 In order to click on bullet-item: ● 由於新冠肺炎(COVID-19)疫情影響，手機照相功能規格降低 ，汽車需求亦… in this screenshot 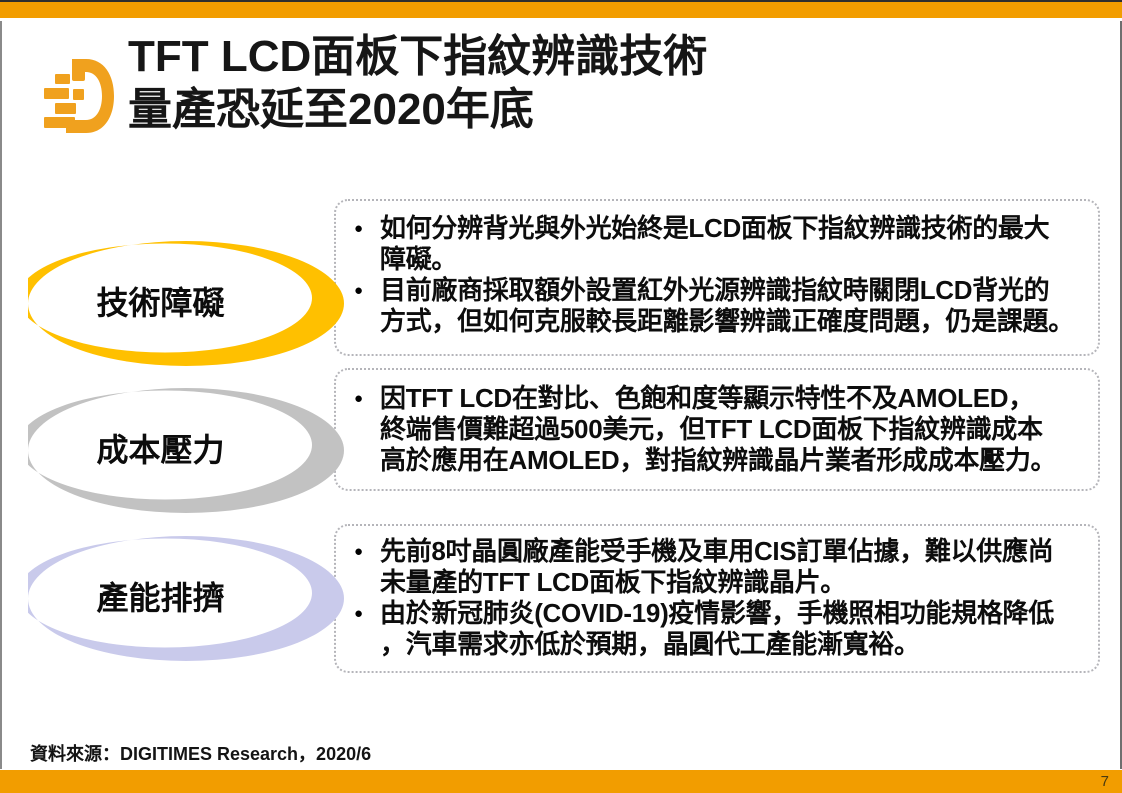, I will do `click(717, 629)`.